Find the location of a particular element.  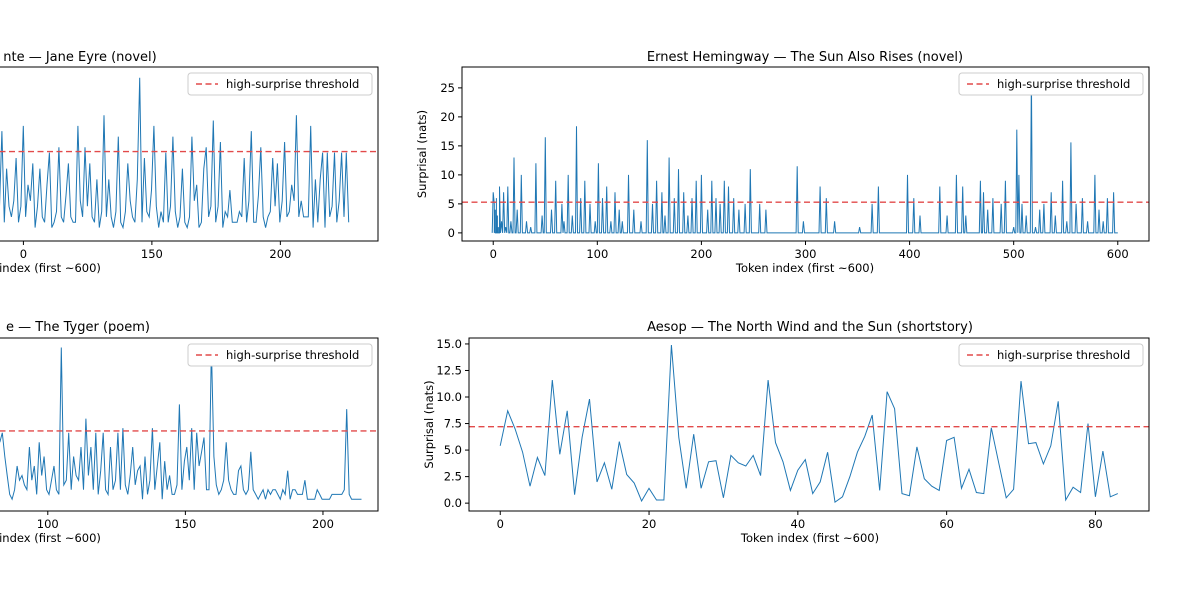

x-tick-label: 500 is located at coordinates (1014, 254).